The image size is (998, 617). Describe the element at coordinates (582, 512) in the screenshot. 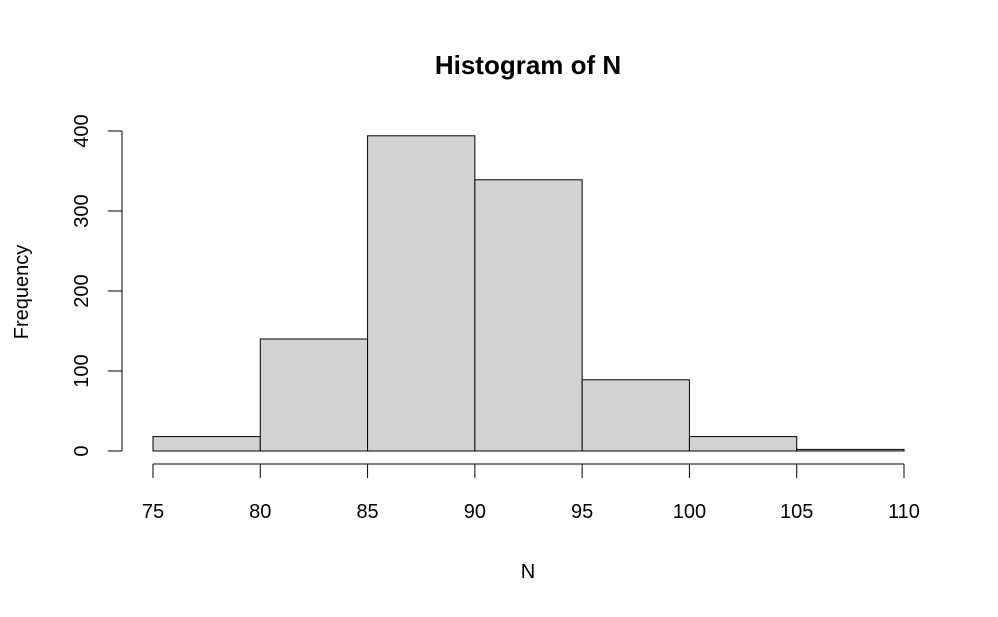

I see `x-tick-label: 95` at that location.